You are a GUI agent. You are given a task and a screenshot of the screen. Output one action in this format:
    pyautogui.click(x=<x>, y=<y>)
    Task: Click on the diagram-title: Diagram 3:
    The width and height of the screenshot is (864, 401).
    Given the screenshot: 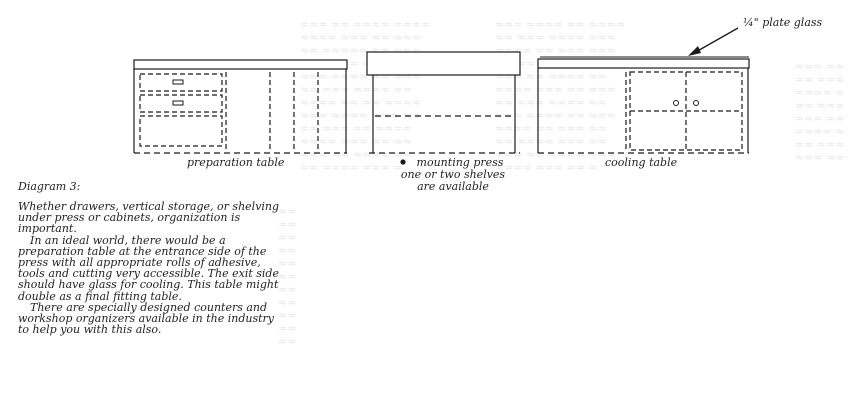 What is the action you would take?
    pyautogui.click(x=49, y=186)
    